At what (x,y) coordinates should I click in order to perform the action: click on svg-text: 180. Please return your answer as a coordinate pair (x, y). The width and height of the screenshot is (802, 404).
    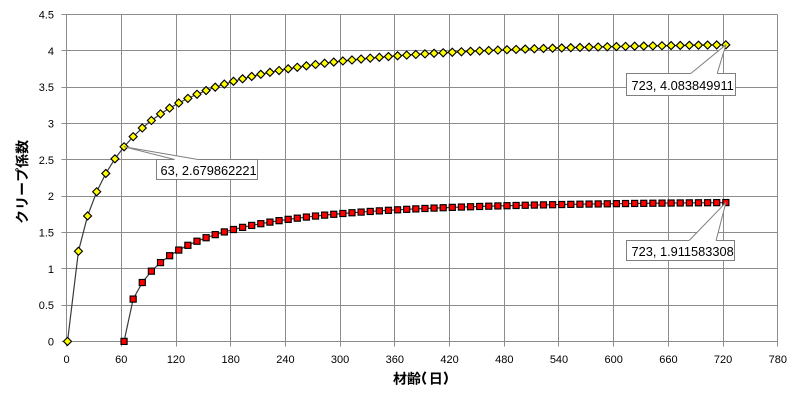
    Looking at the image, I should click on (231, 360).